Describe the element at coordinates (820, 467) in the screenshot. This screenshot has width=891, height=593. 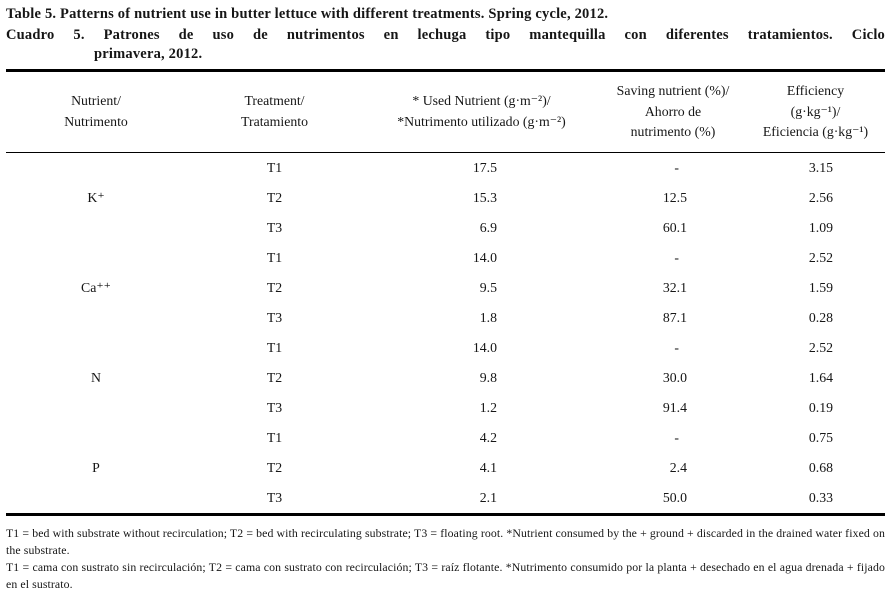
I see `efficiency-value: 0.68` at that location.